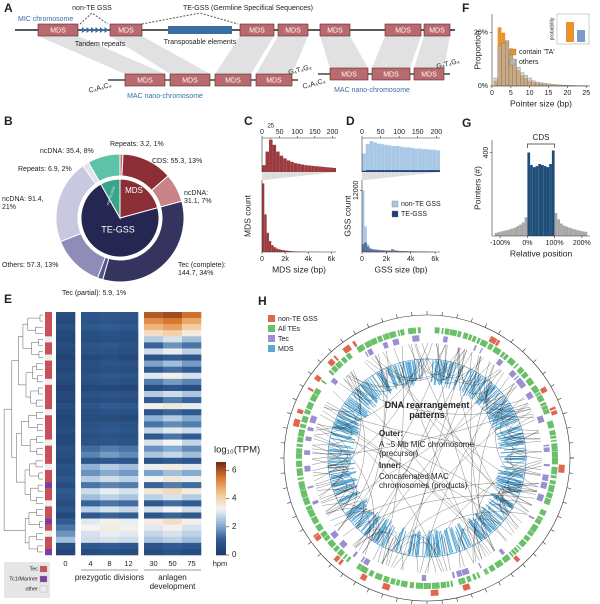  Describe the element at coordinates (396, 52) in the screenshot. I see `projection` at that location.